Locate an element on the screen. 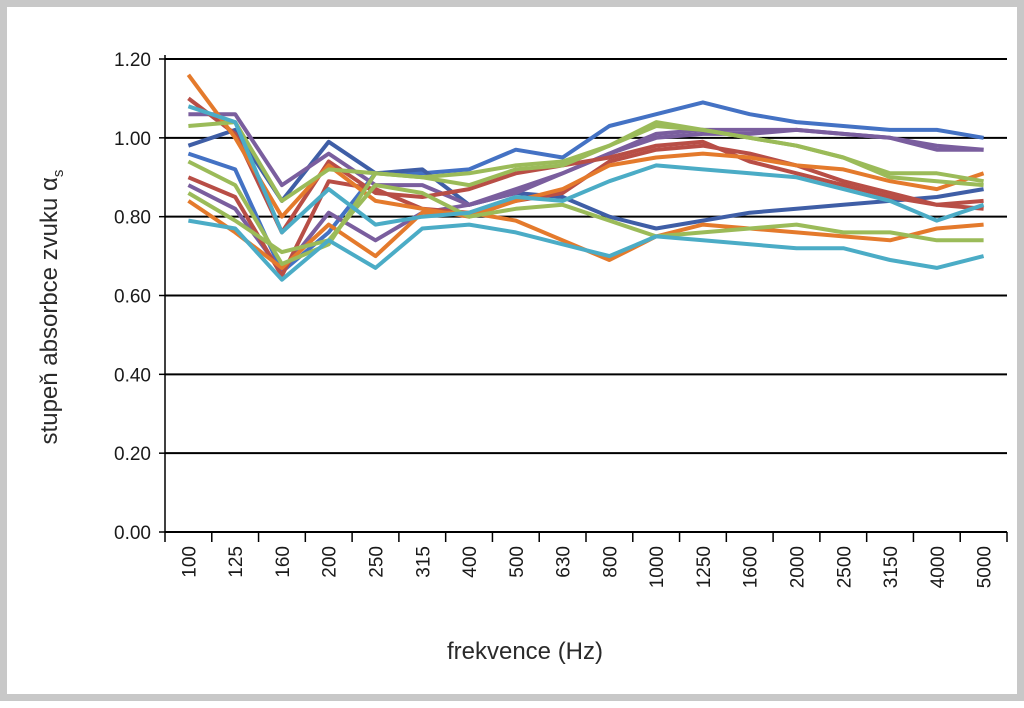  y-tick-label: 1.00 is located at coordinates (132, 139).